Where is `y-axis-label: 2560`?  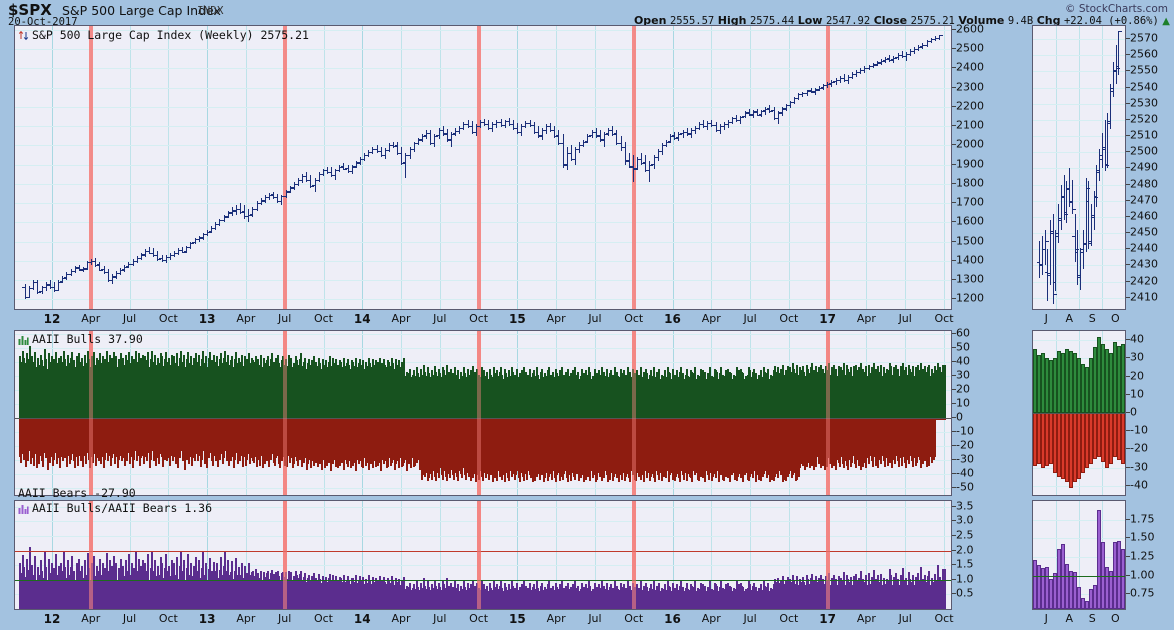
y-axis-label: 2560 is located at coordinates (1144, 54).